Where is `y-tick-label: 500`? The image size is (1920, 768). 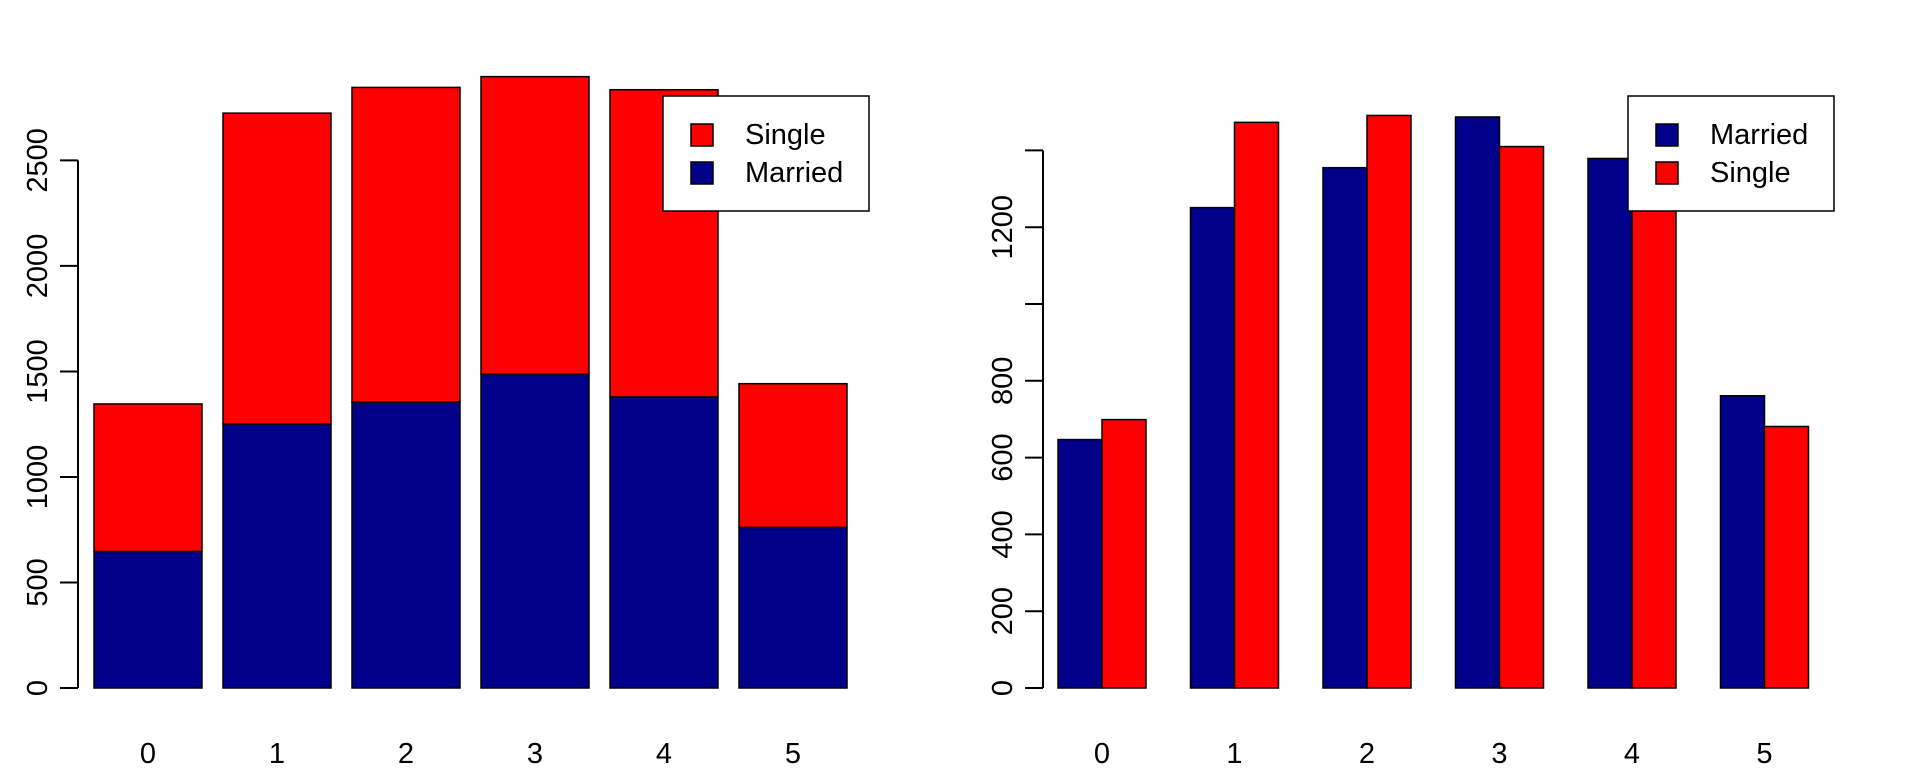
y-tick-label: 500 is located at coordinates (38, 582).